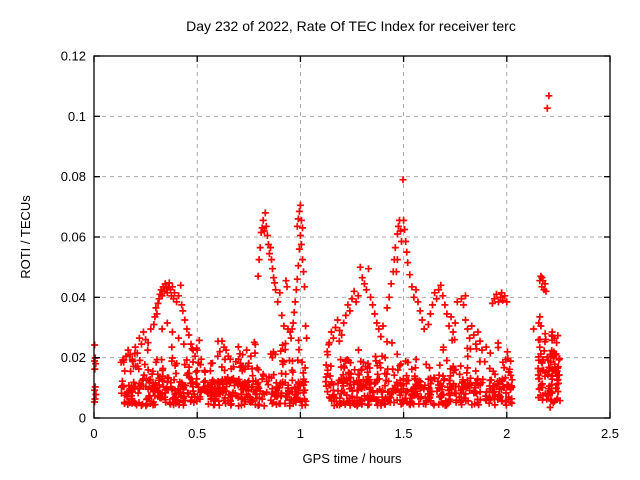  What do you see at coordinates (404, 433) in the screenshot?
I see `x-tick-label: 1.5` at bounding box center [404, 433].